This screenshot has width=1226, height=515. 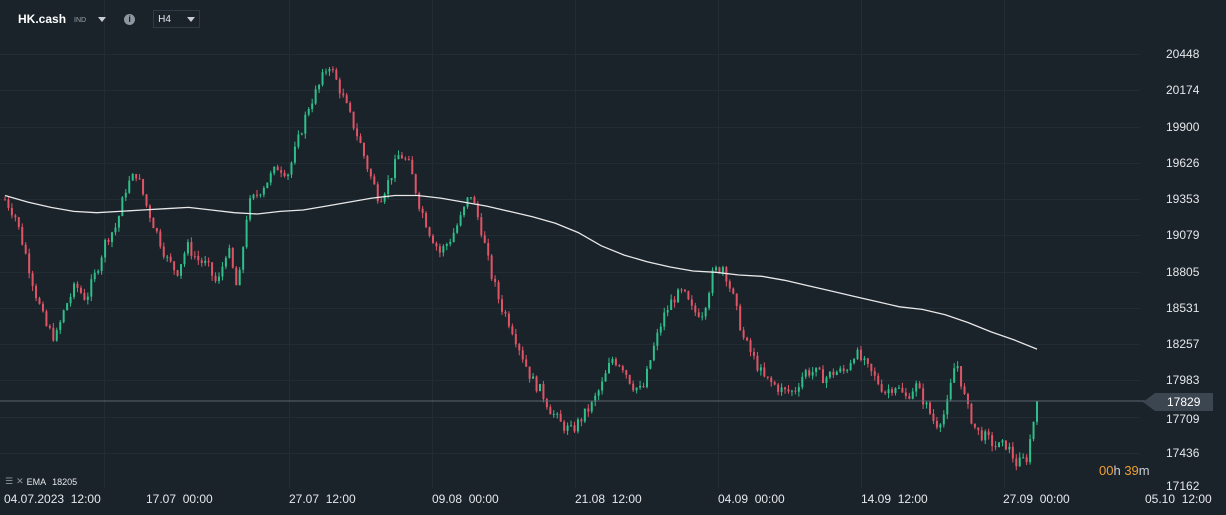 I want to click on x-tick: 21.08 12:00, so click(x=608, y=499).